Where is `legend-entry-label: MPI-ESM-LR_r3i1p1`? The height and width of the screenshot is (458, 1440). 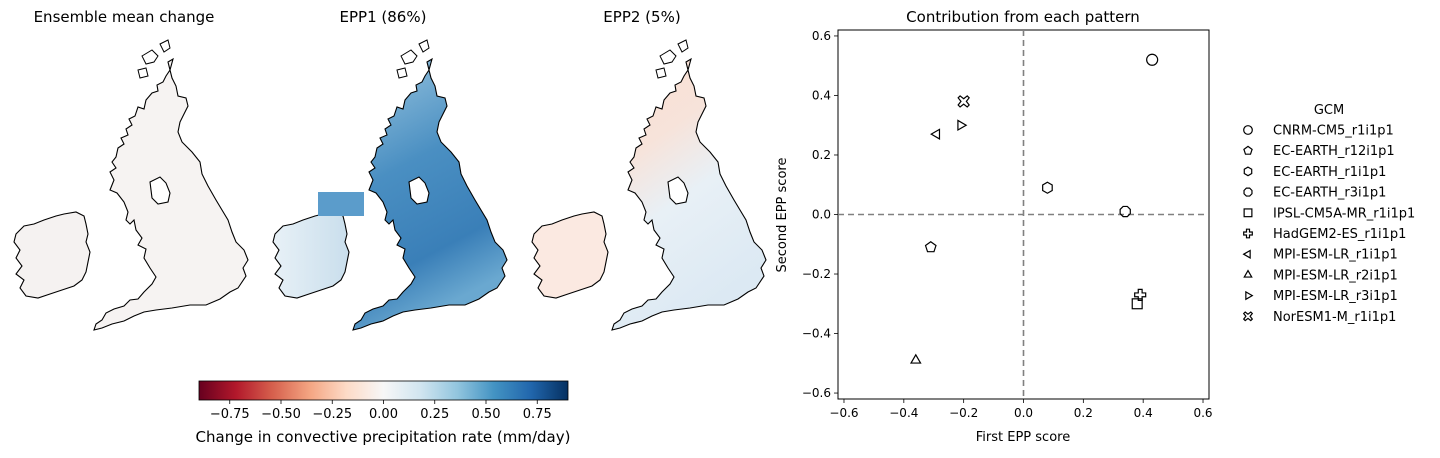
legend-entry-label: MPI-ESM-LR_r3i1p1 is located at coordinates (1335, 296).